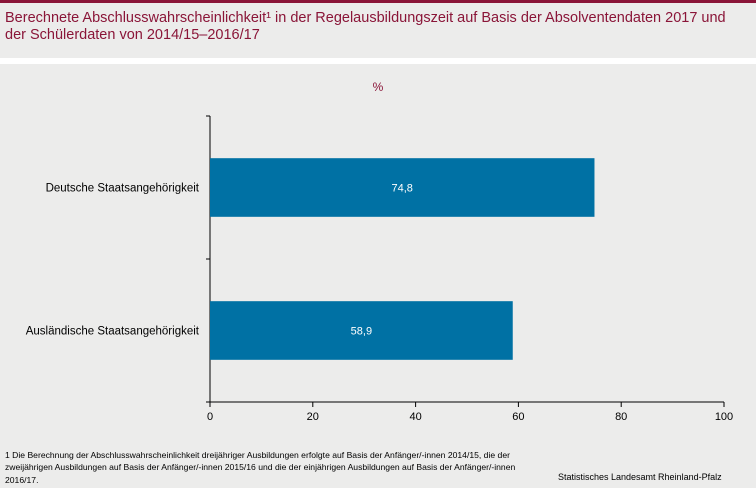 This screenshot has width=756, height=488. I want to click on x-tick-label: 100, so click(724, 417).